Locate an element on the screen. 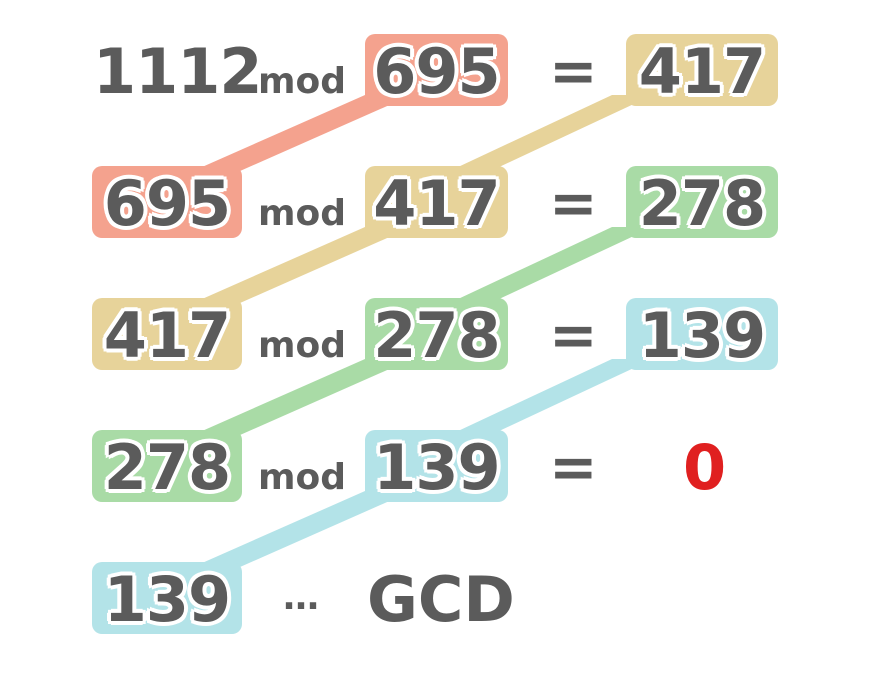 The width and height of the screenshot is (888, 682). mod-label-1: mod is located at coordinates (302, 81).